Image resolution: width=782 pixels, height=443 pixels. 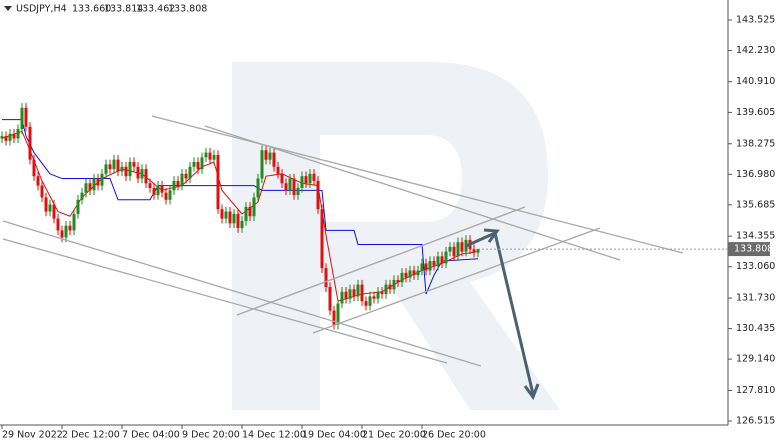 I want to click on y-tick-label: 134.355, so click(x=755, y=236).